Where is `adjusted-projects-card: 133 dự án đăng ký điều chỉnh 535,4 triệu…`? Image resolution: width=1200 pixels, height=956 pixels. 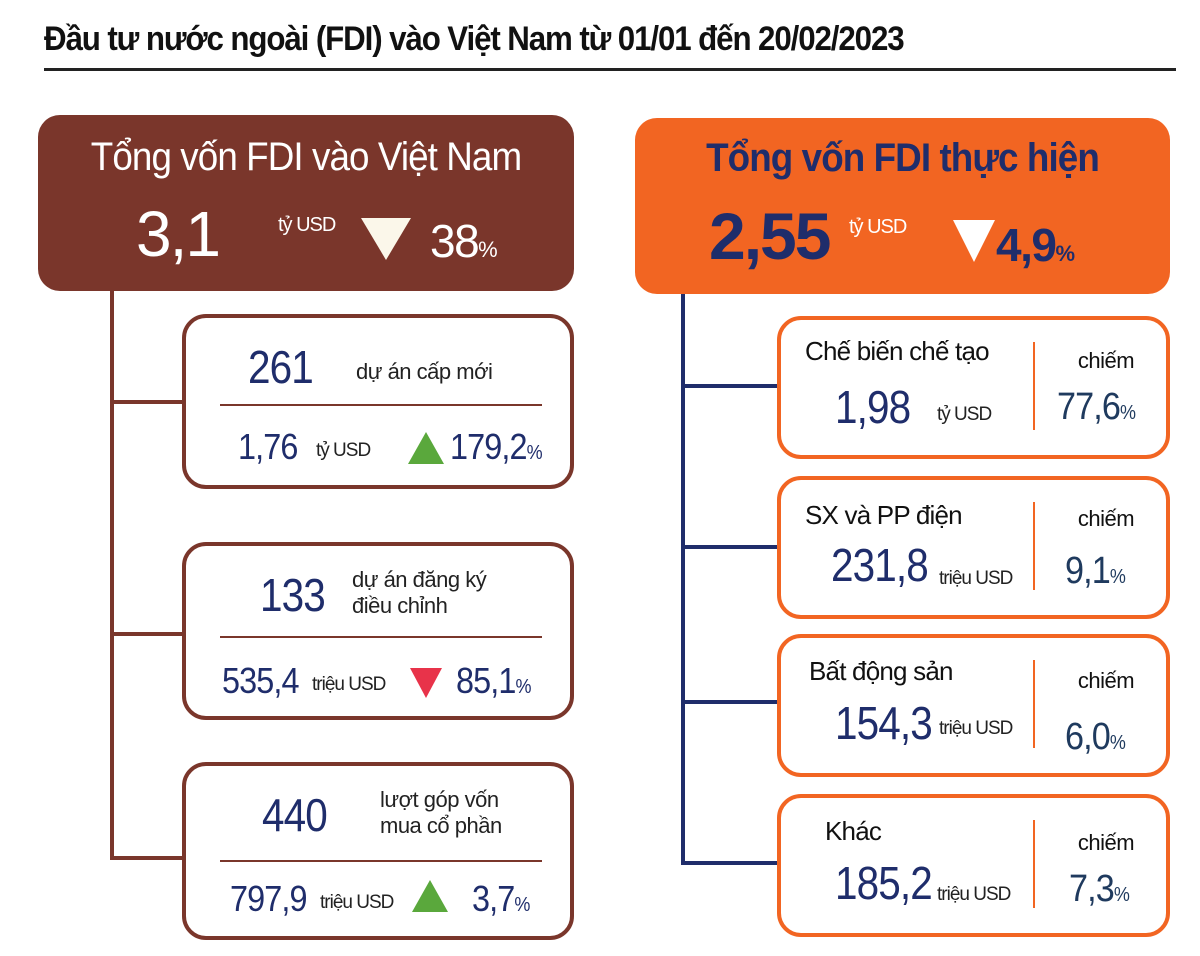
adjusted-projects-card: 133 dự án đăng ký điều chỉnh 535,4 triệu… is located at coordinates (378, 631).